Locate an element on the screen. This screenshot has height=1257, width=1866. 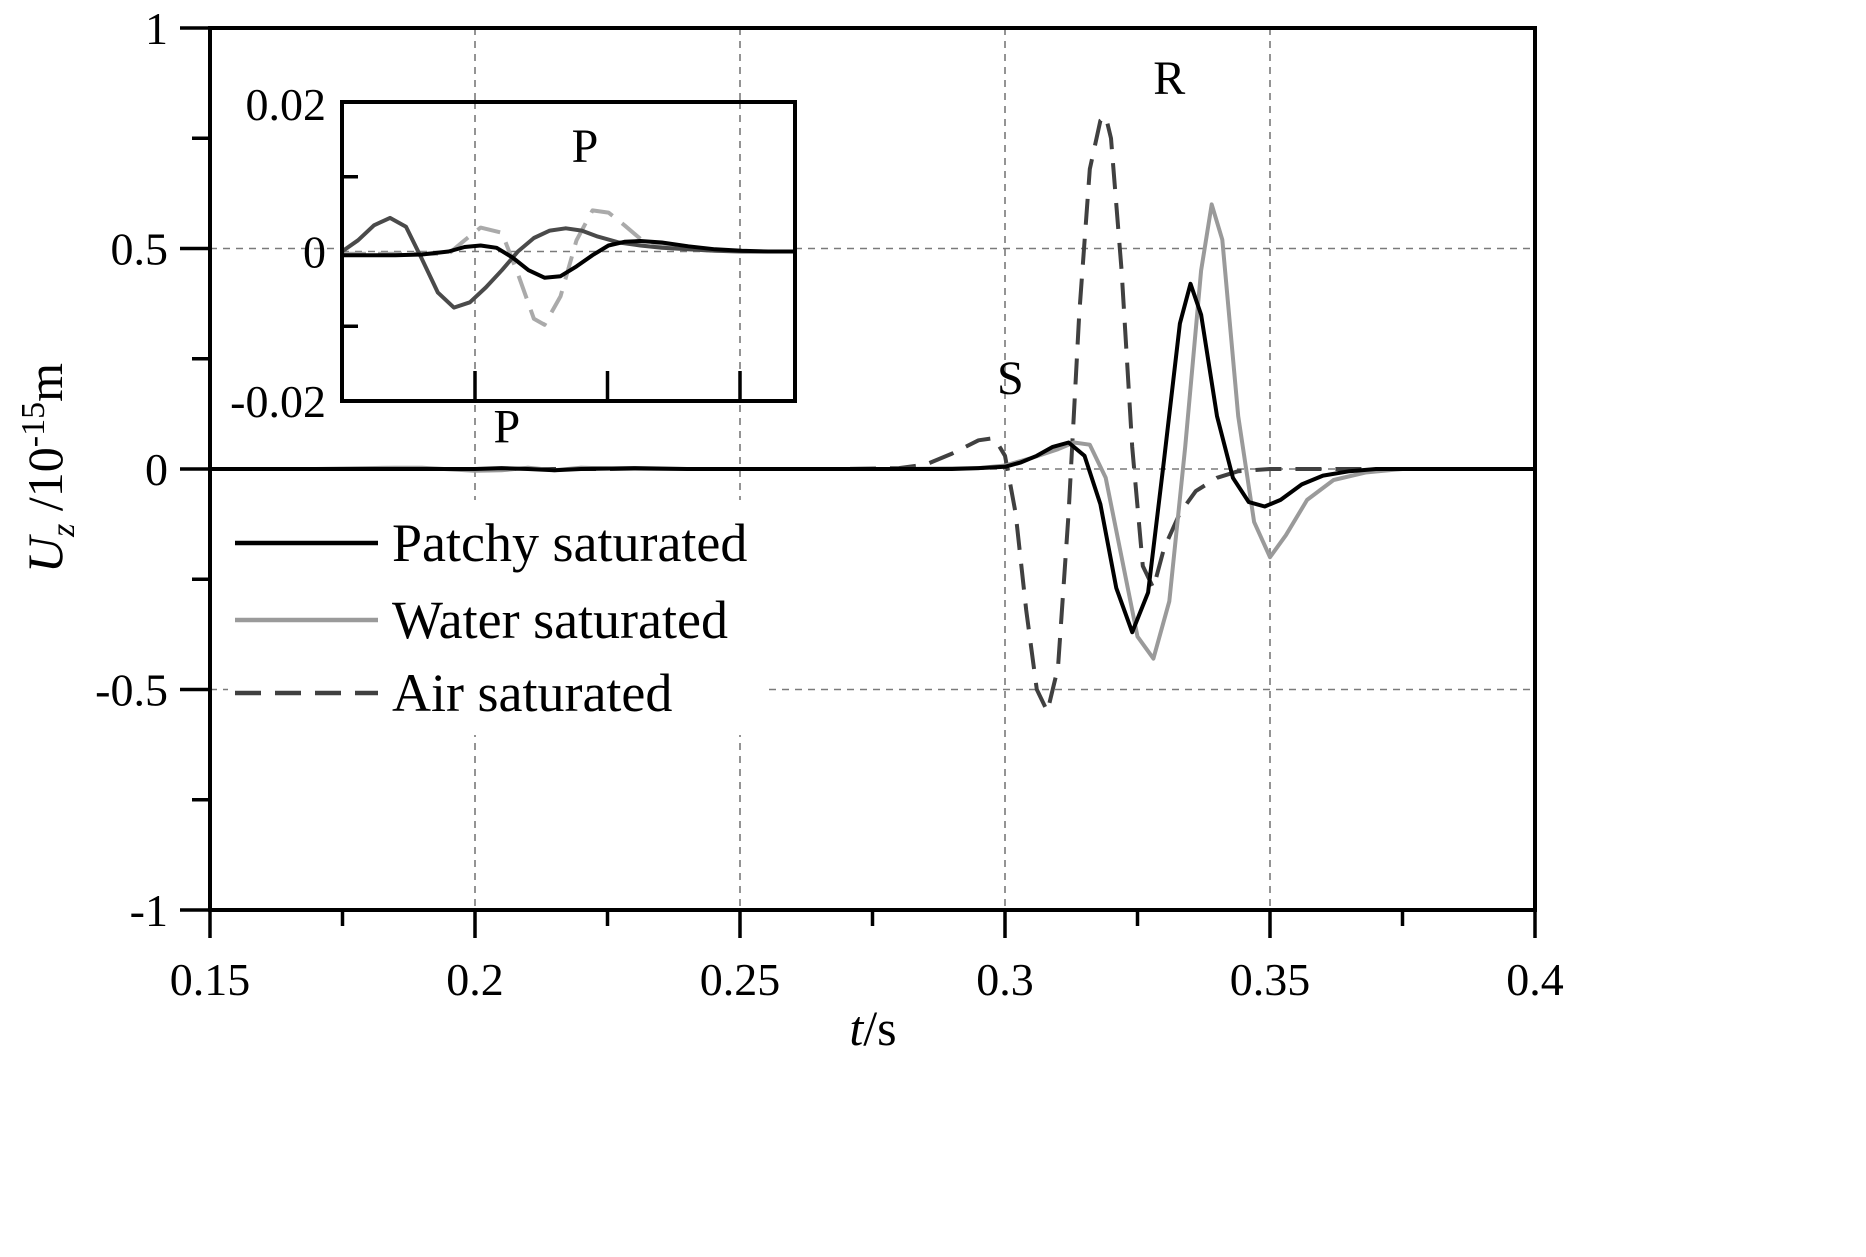
inset-chart: 0.02 0 -0.02 P is located at coordinates (513, 253).